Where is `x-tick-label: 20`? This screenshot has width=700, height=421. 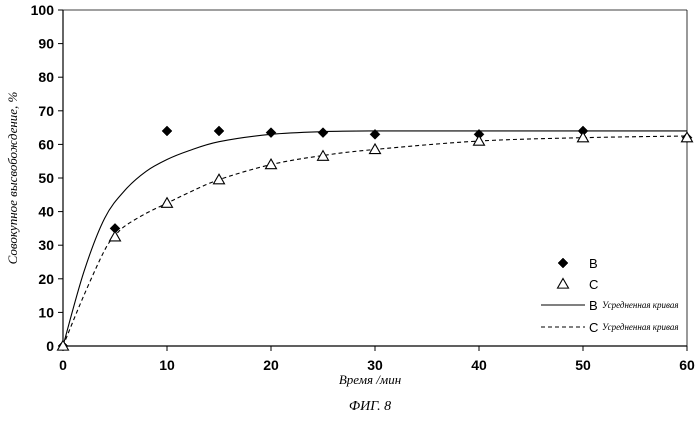 x-tick-label: 20 is located at coordinates (271, 365).